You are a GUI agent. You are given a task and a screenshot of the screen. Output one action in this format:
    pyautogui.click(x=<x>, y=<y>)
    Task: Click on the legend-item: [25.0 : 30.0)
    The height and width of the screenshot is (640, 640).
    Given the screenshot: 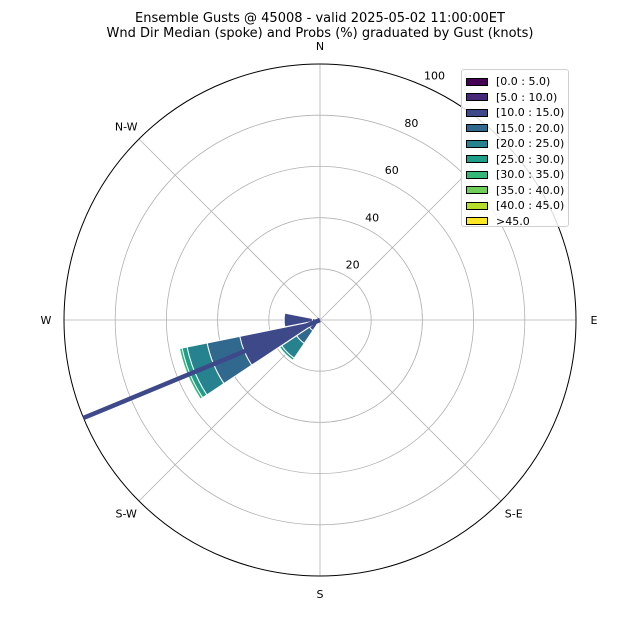 What is the action you would take?
    pyautogui.click(x=517, y=160)
    